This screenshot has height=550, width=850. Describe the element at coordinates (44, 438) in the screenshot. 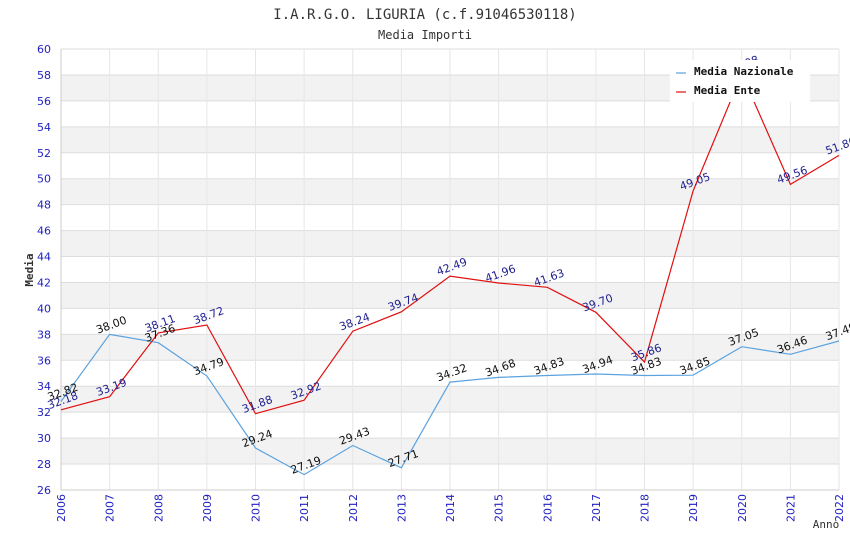

I see `y-tick-label: 30` at that location.